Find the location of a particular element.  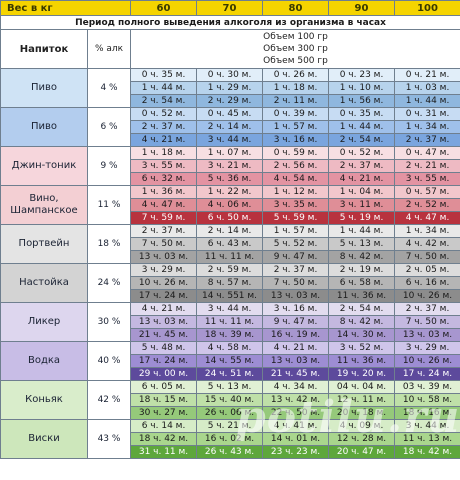

time-cell: 11 ч. 36 м. is located at coordinates (362, 361).